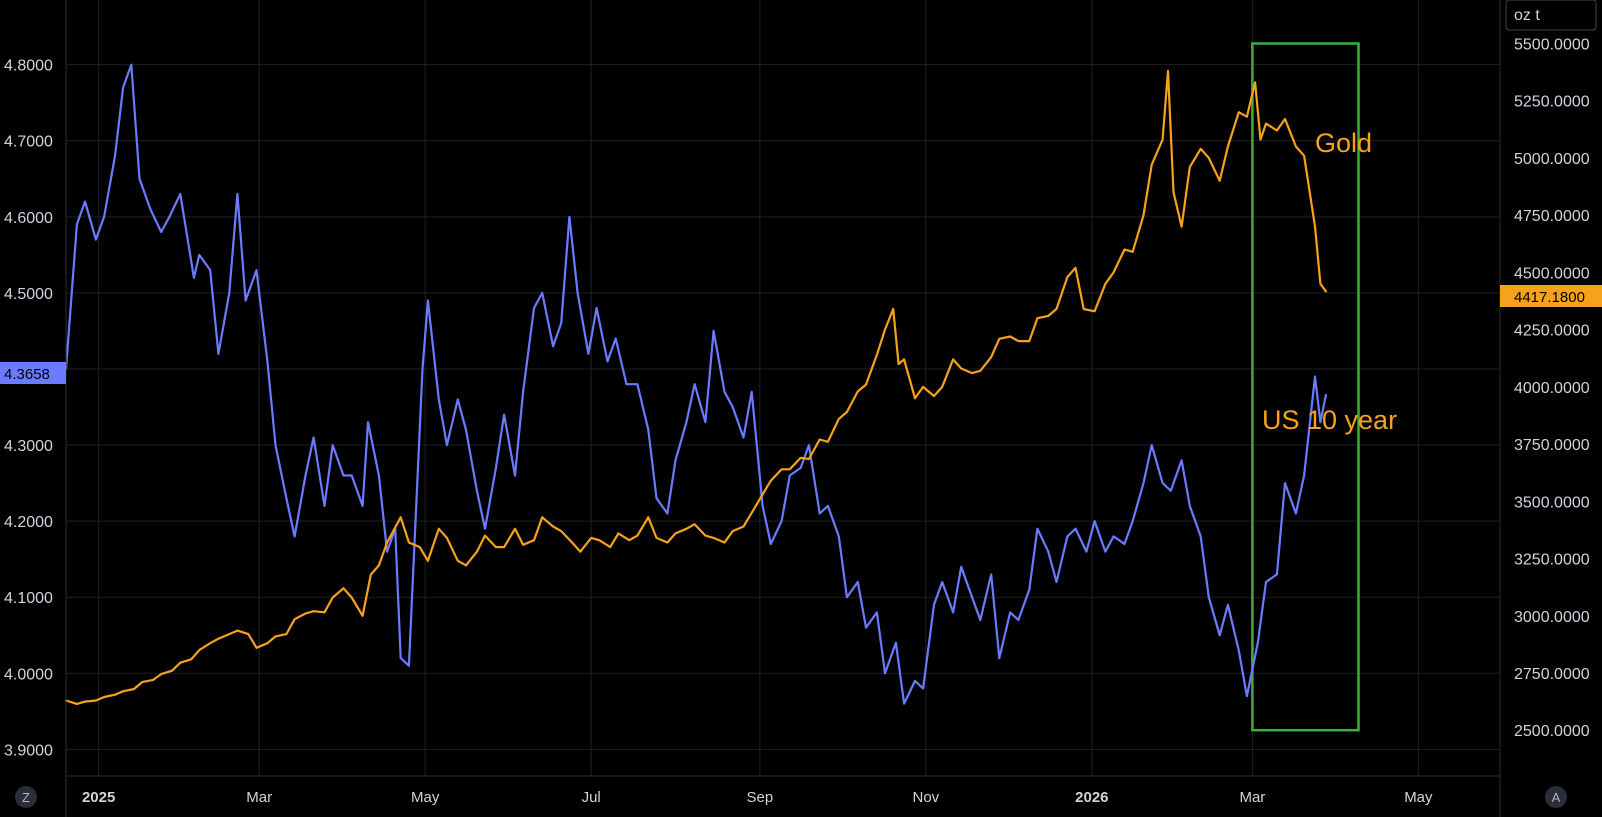 The width and height of the screenshot is (1602, 817). I want to click on left-corner-label: Z, so click(26, 797).